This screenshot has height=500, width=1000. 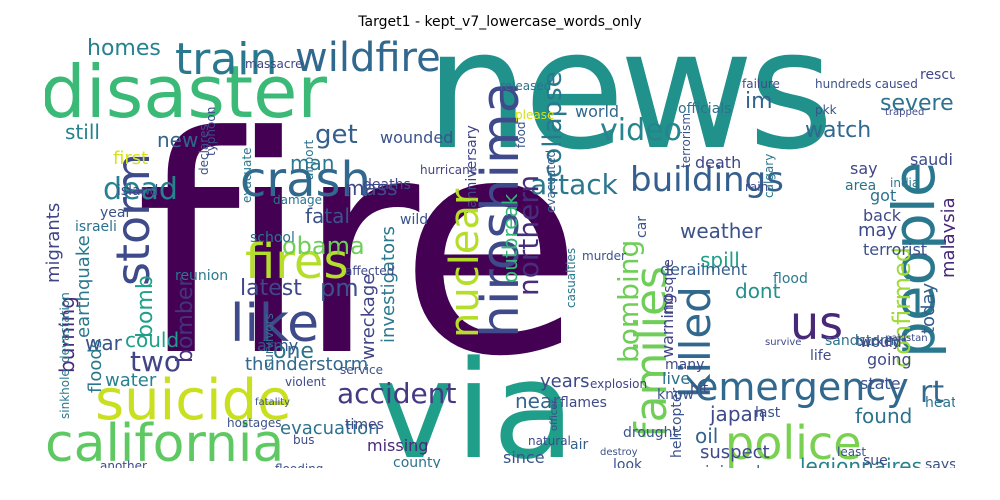 I want to click on word-officials: officials, so click(x=705, y=109).